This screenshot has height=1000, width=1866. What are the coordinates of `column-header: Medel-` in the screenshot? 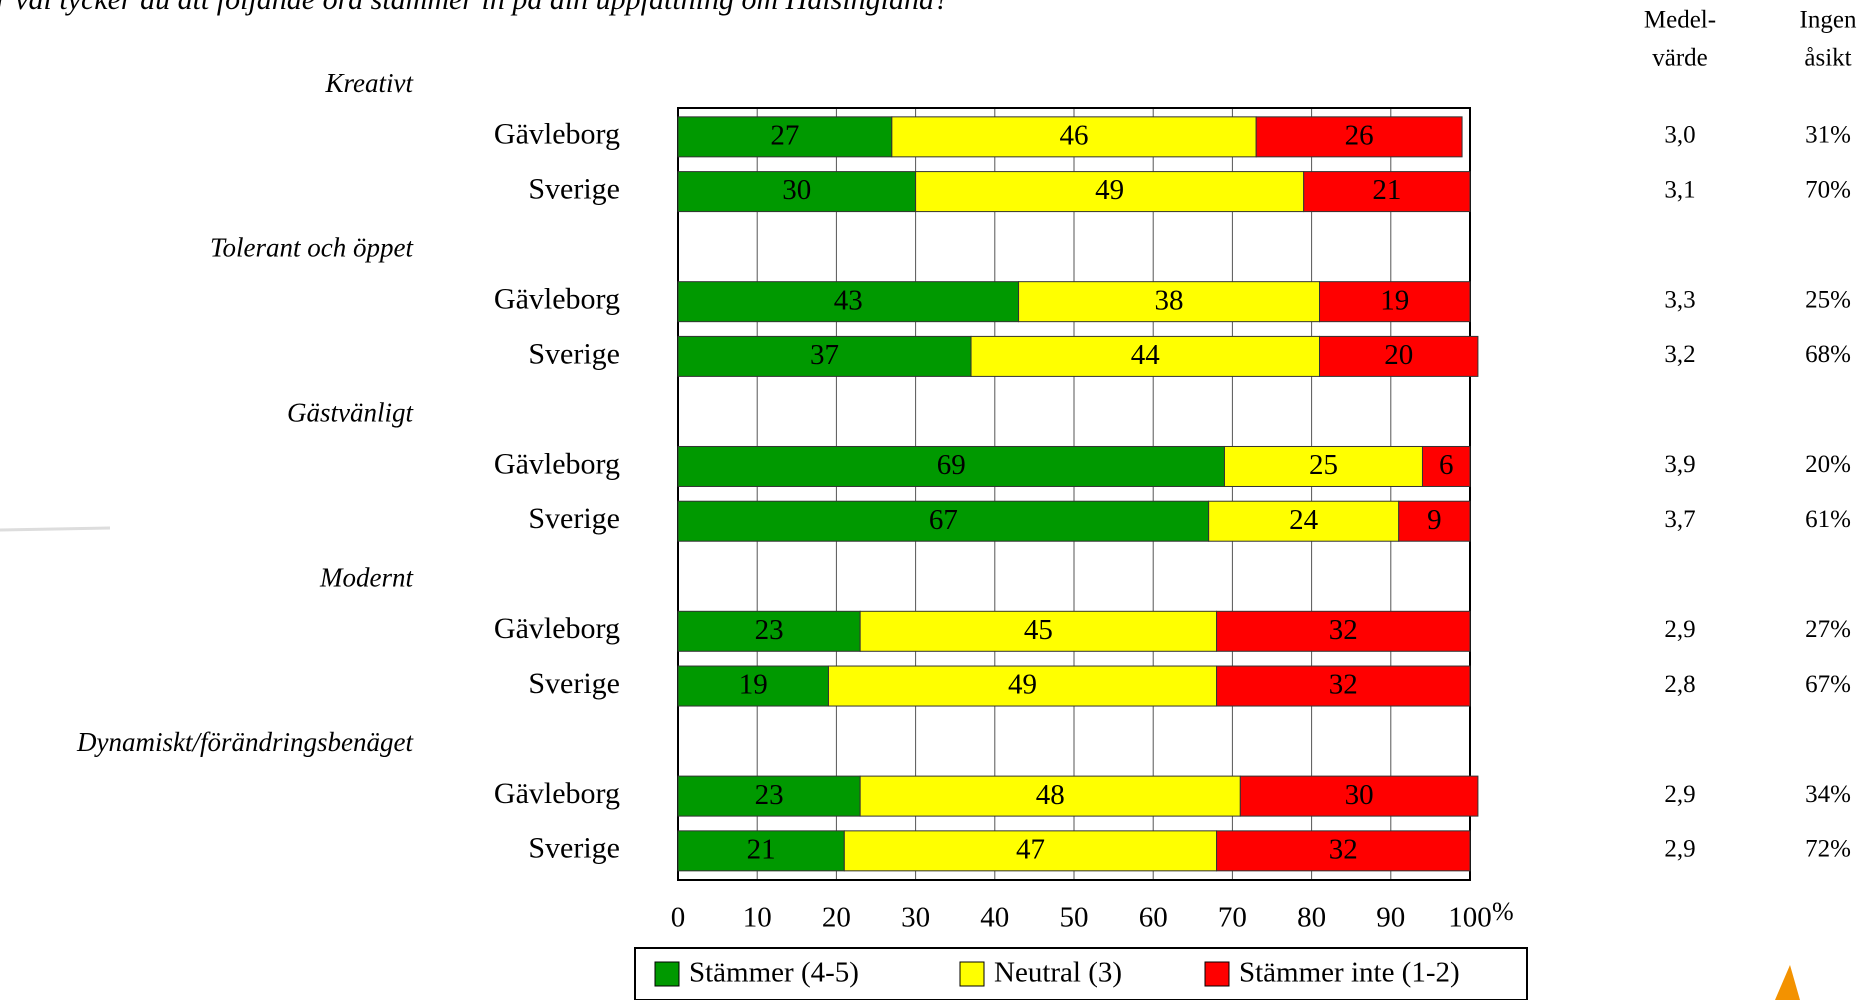 It's located at (1680, 20).